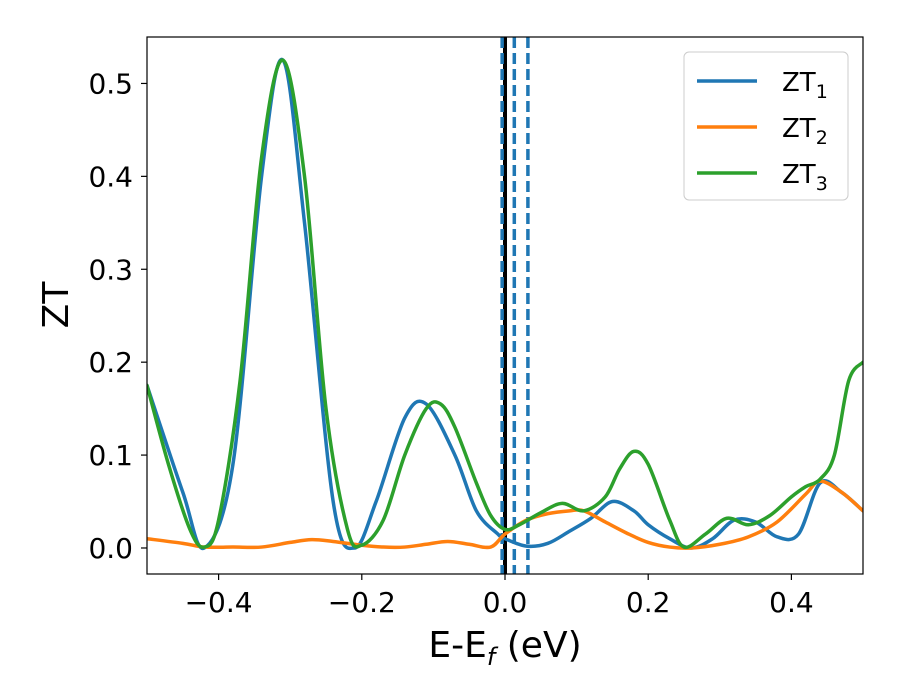 The height and width of the screenshot is (700, 900). Describe the element at coordinates (362, 602) in the screenshot. I see `x-tick-label: −0.2` at that location.